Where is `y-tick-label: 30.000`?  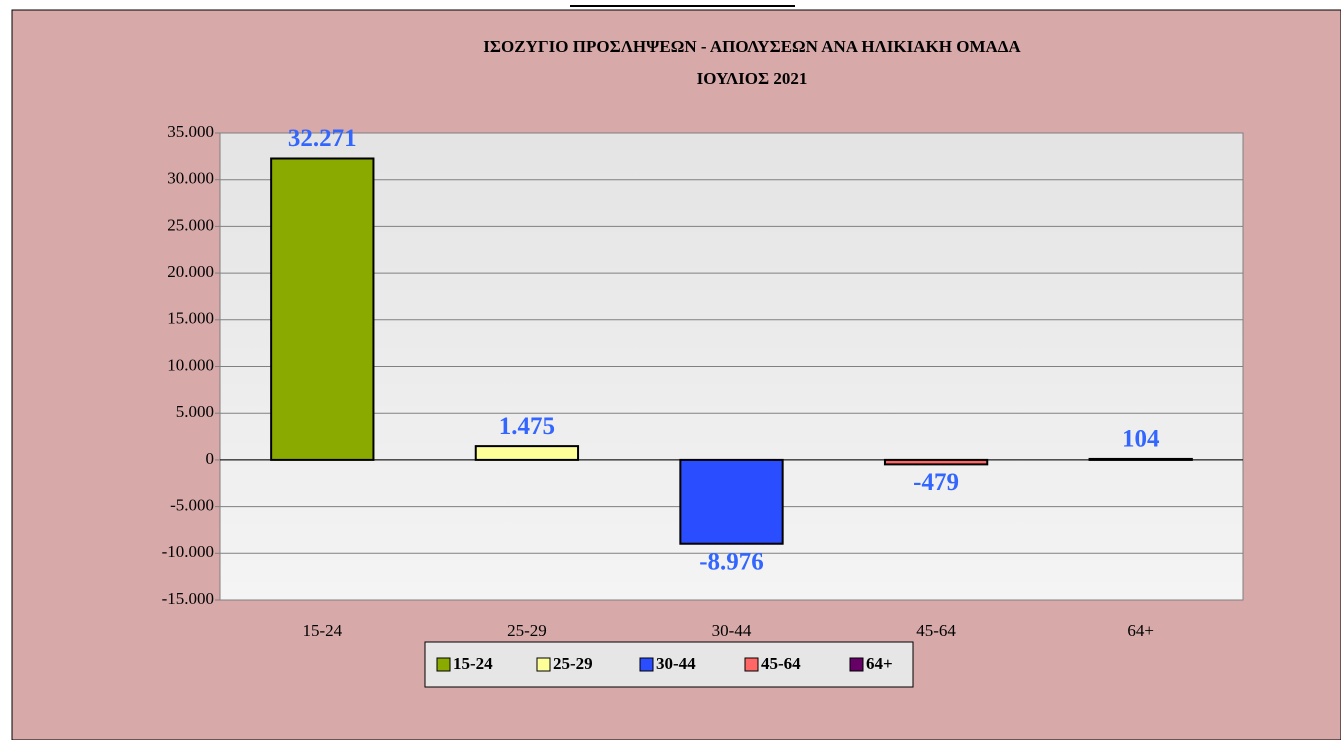 y-tick-label: 30.000 is located at coordinates (190, 178).